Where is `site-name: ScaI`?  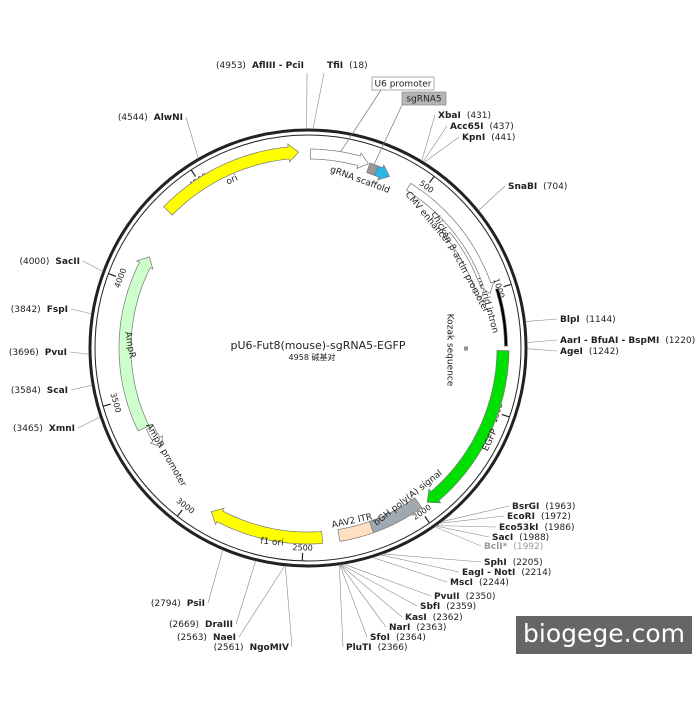 site-name: ScaI is located at coordinates (57, 391).